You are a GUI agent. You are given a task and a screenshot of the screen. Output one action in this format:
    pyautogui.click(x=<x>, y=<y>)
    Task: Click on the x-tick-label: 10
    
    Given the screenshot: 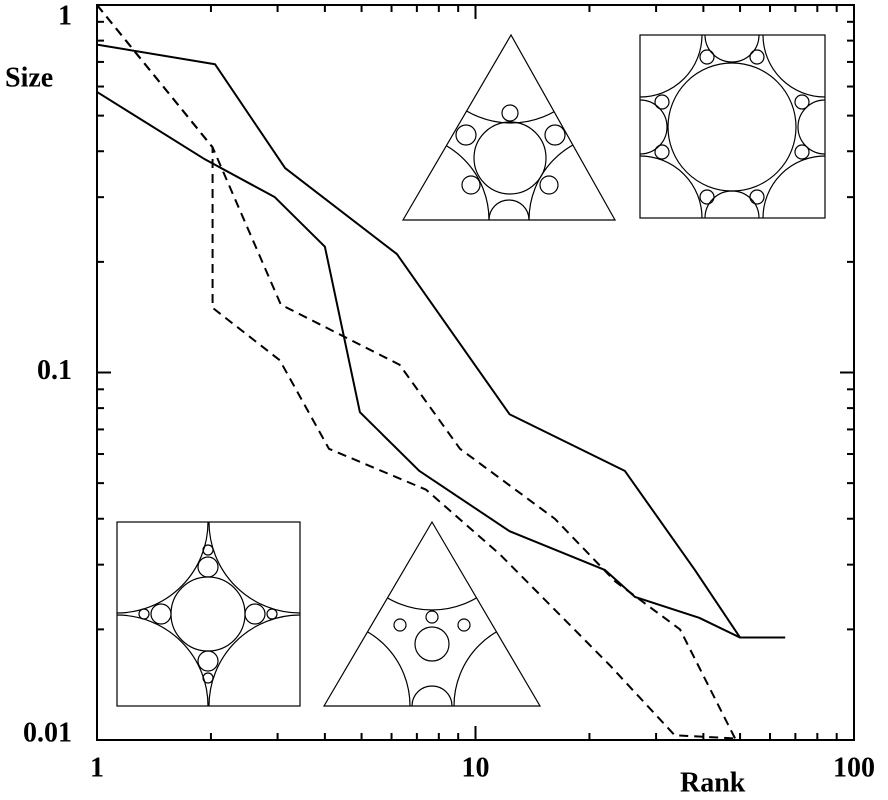 What is the action you would take?
    pyautogui.click(x=476, y=767)
    